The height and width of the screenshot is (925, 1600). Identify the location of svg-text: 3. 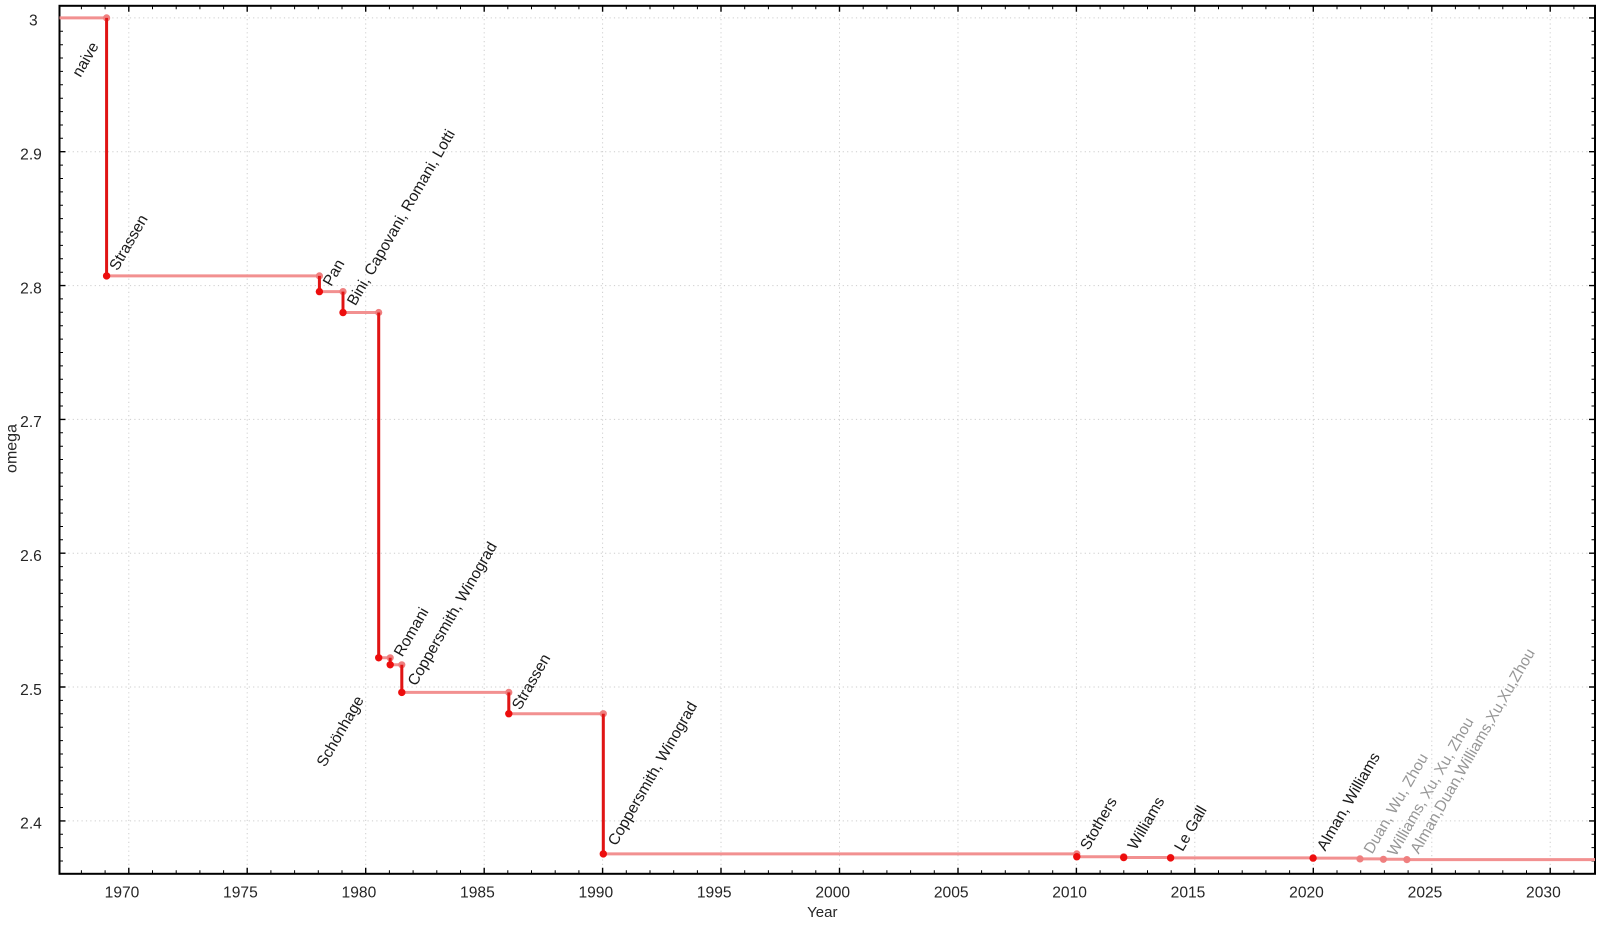
(33, 21).